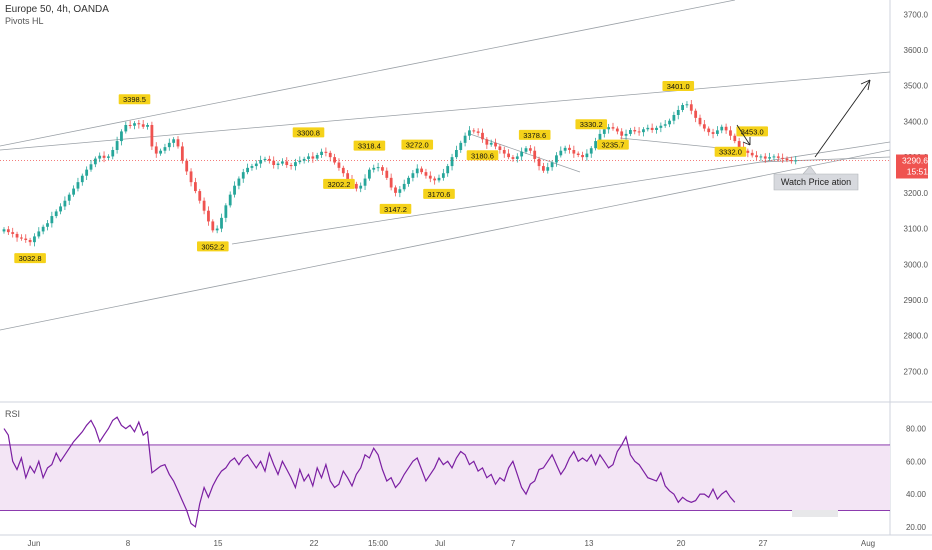  What do you see at coordinates (452, 543) in the screenshot?
I see `time-axis: Jun 8 15 22 15:00 Jul 7 13 20 27 Aug` at bounding box center [452, 543].